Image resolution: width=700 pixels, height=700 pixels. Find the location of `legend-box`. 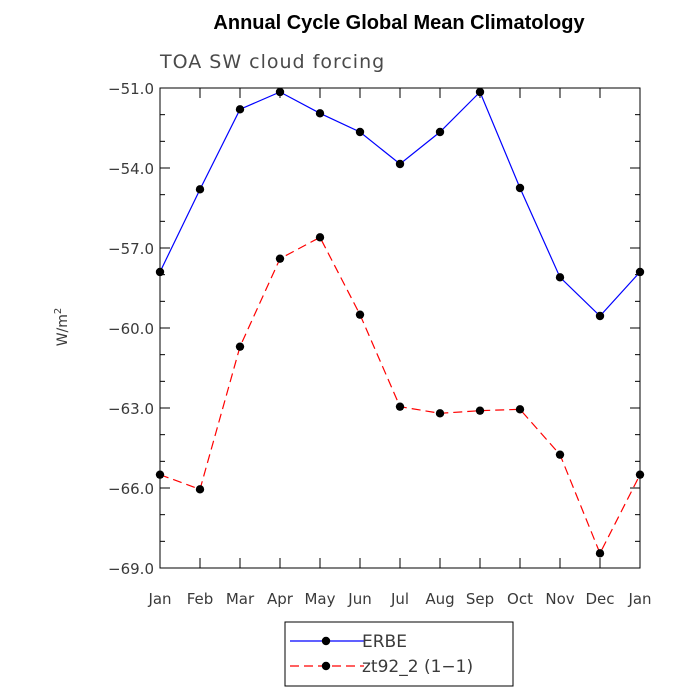

legend-box is located at coordinates (399, 654).